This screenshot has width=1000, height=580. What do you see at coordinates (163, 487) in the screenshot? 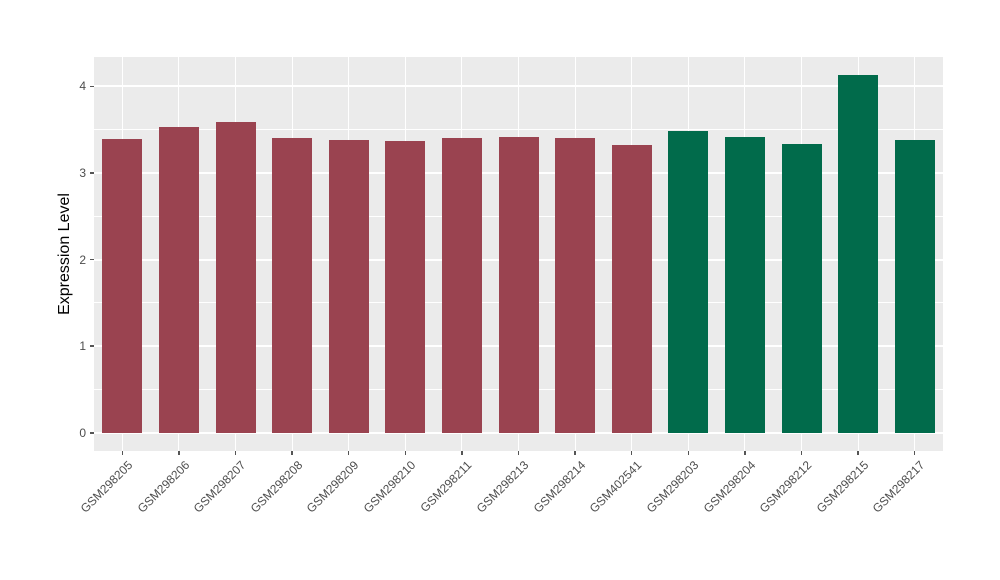
I see `x-tick-label: GSM298206` at bounding box center [163, 487].